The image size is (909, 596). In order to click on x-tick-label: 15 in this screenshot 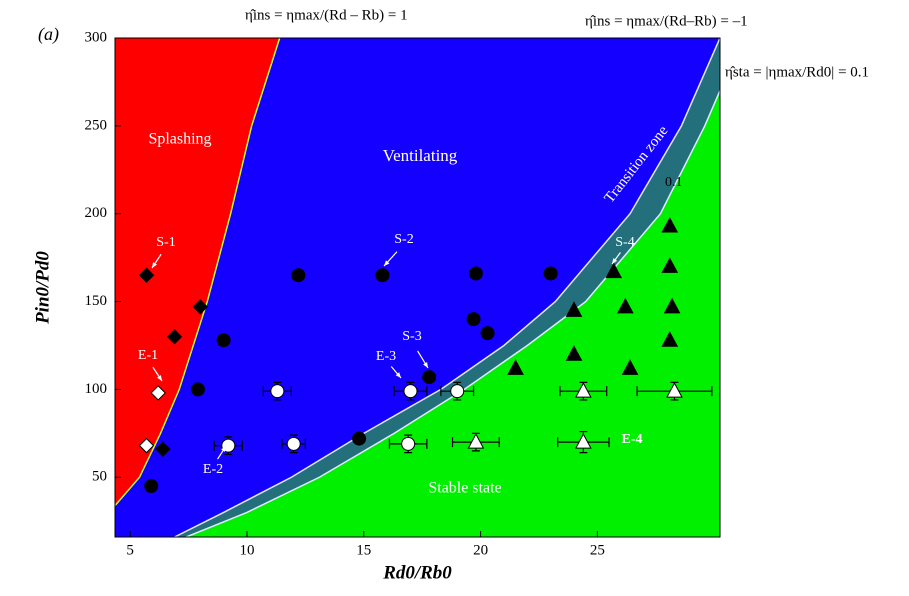, I will do `click(363, 550)`.